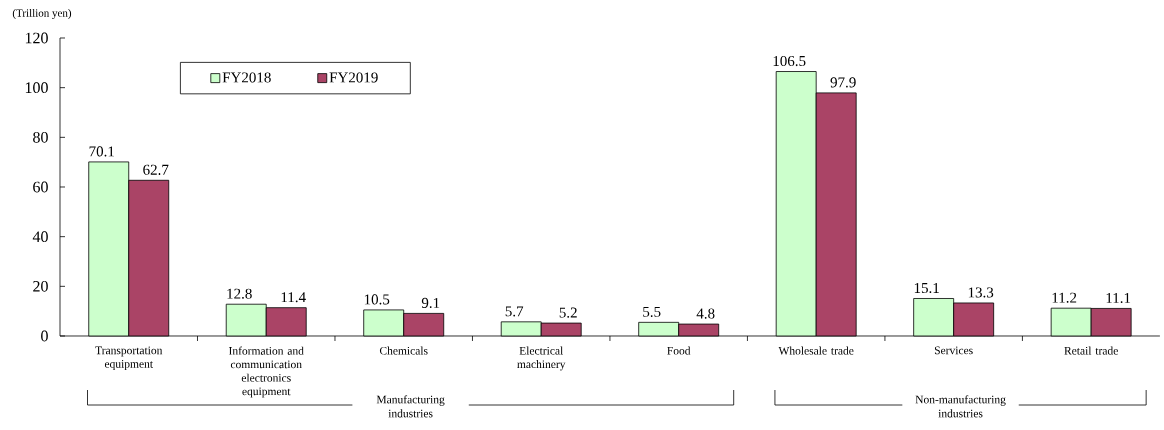 The height and width of the screenshot is (430, 1164). I want to click on x-tick-label: Information and communication electronics equipment, so click(266, 372).